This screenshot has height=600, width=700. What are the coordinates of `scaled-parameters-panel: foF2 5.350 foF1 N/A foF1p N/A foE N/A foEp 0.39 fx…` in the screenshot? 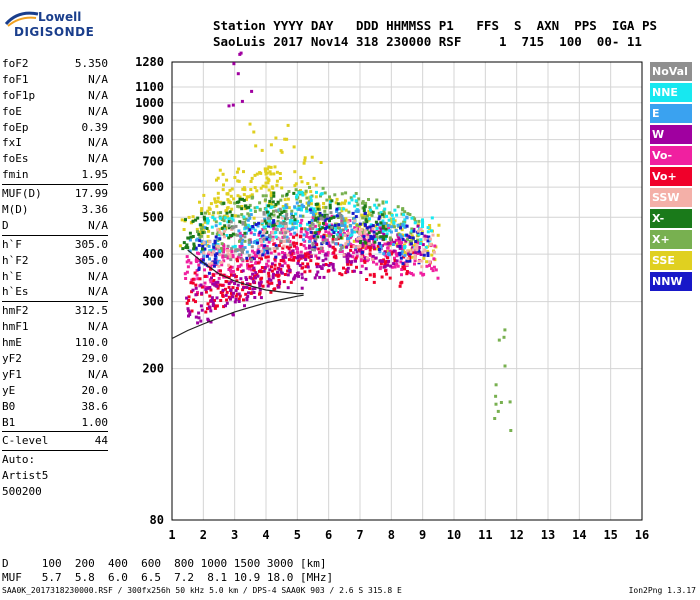 It's located at (55, 278).